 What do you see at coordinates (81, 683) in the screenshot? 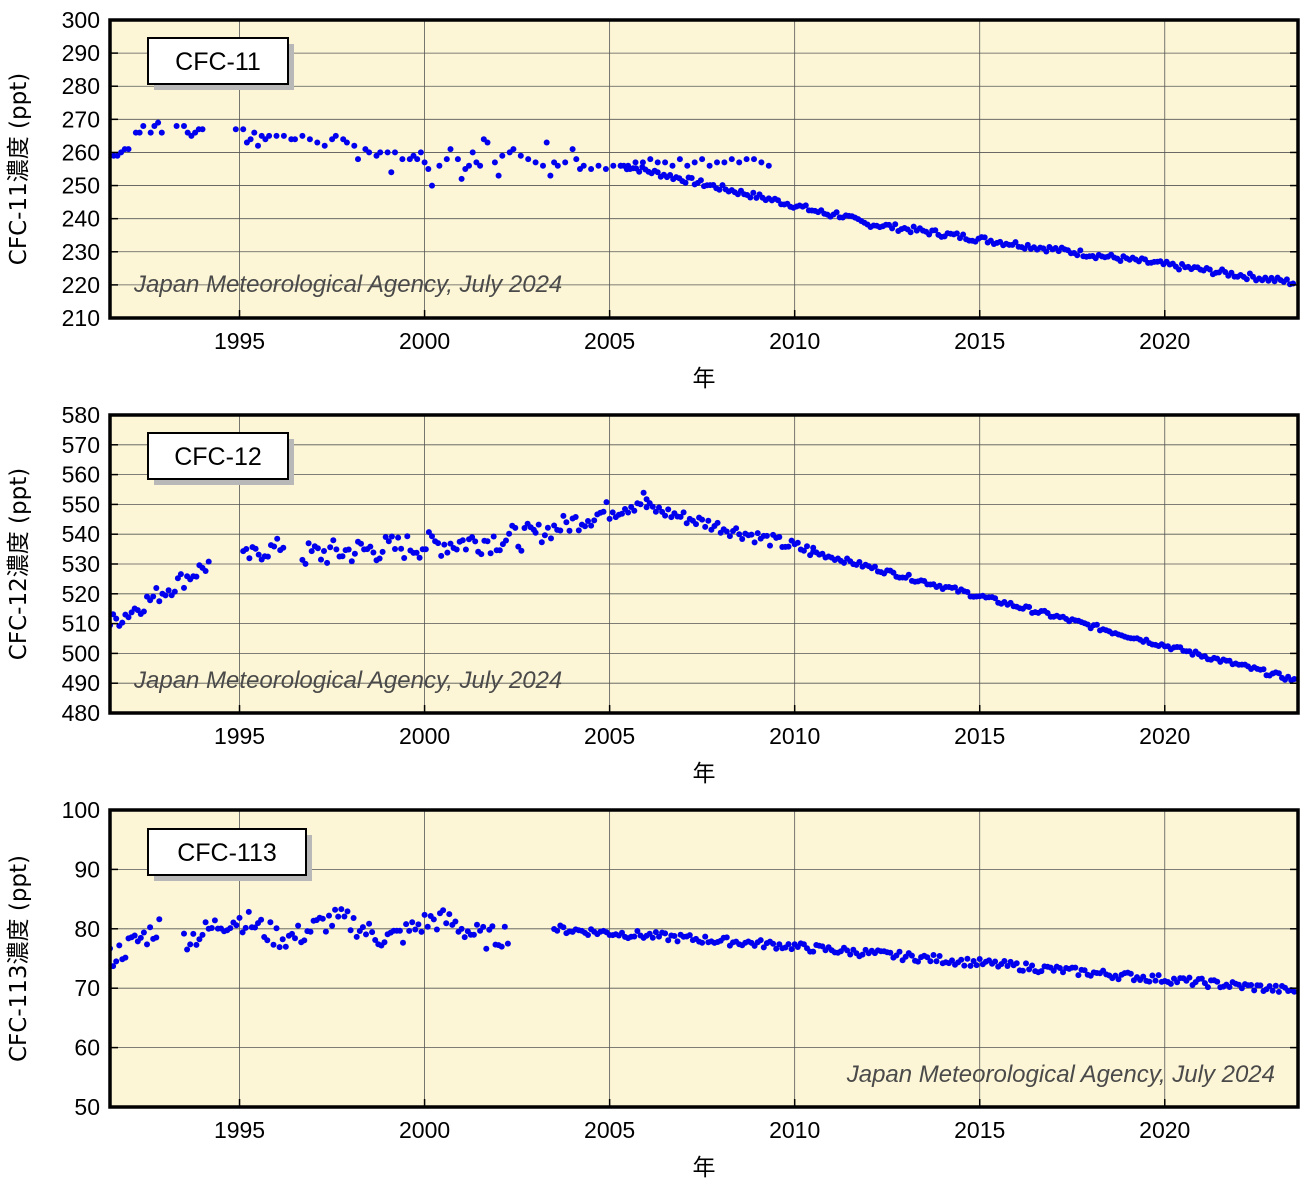
I see `y-tick-label: 490` at bounding box center [81, 683].